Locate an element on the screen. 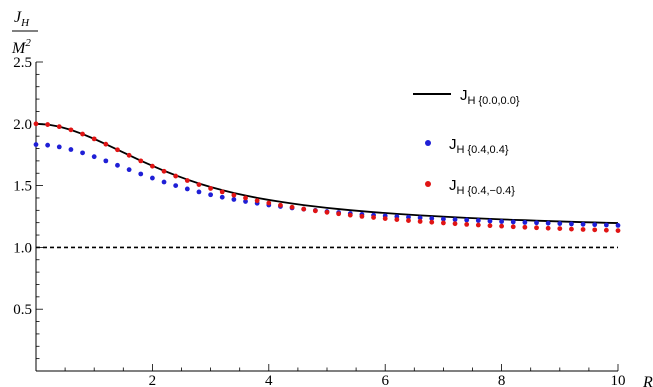  legend-label: JH {0.0,0.0} is located at coordinates (490, 97).